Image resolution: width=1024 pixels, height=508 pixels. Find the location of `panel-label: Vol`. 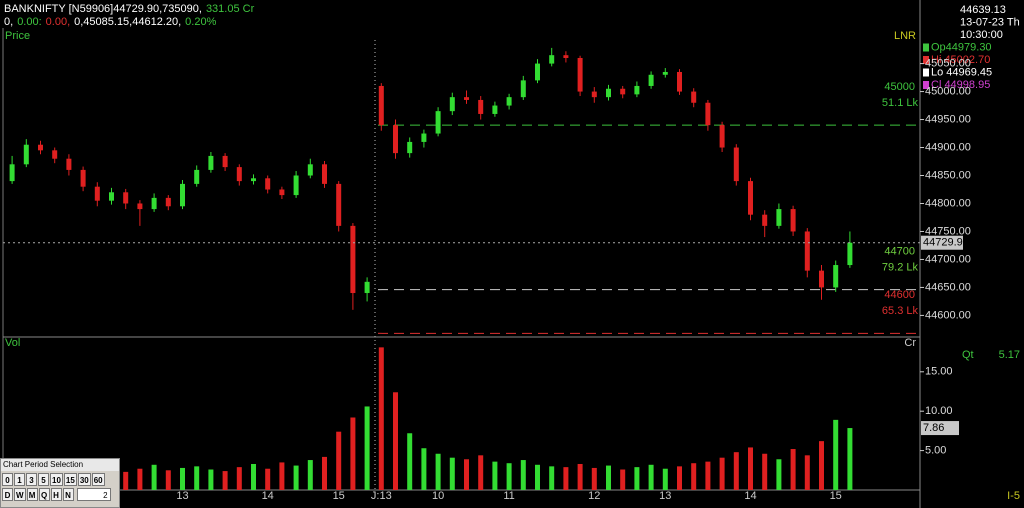

panel-label: Vol is located at coordinates (12, 343).